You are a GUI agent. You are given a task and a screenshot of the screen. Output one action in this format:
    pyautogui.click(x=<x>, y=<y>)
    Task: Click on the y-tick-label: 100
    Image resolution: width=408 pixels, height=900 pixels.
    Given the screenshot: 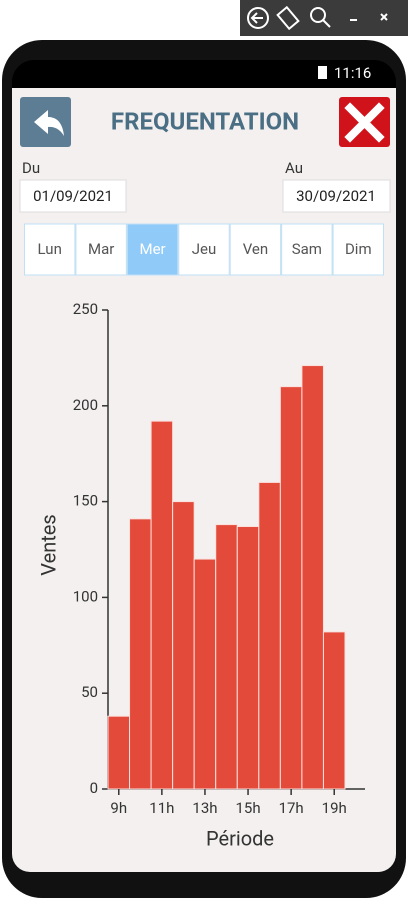 What is the action you would take?
    pyautogui.click(x=85, y=596)
    